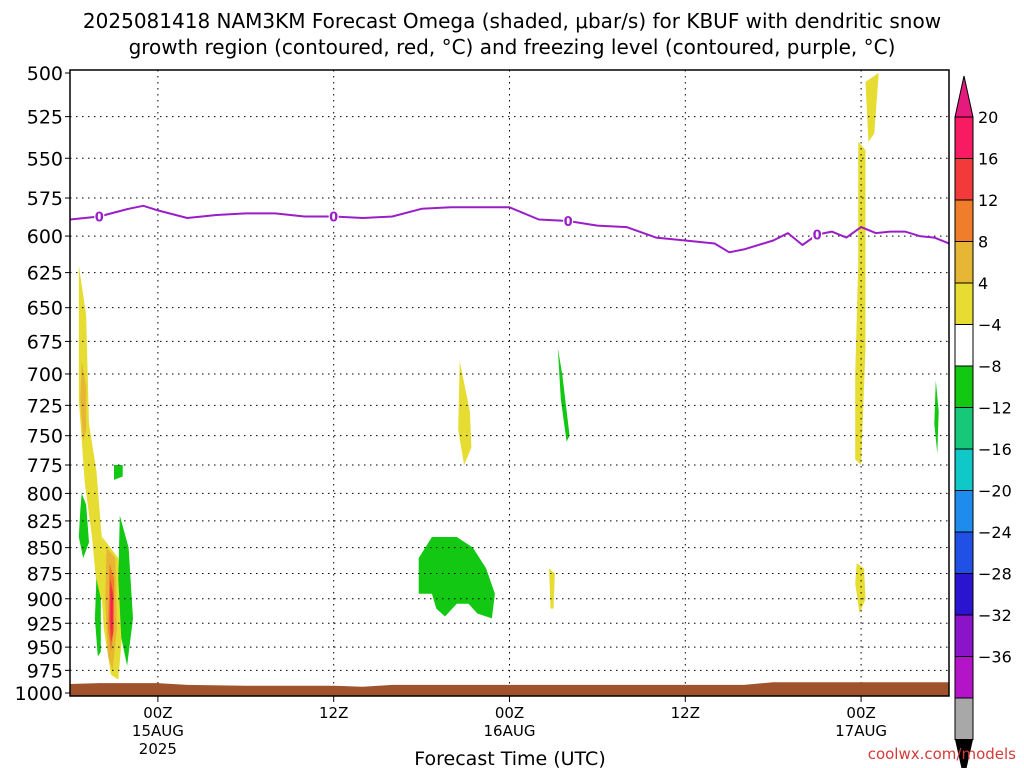 The width and height of the screenshot is (1024, 768). I want to click on colorbar-label-13: −36, so click(995, 657).